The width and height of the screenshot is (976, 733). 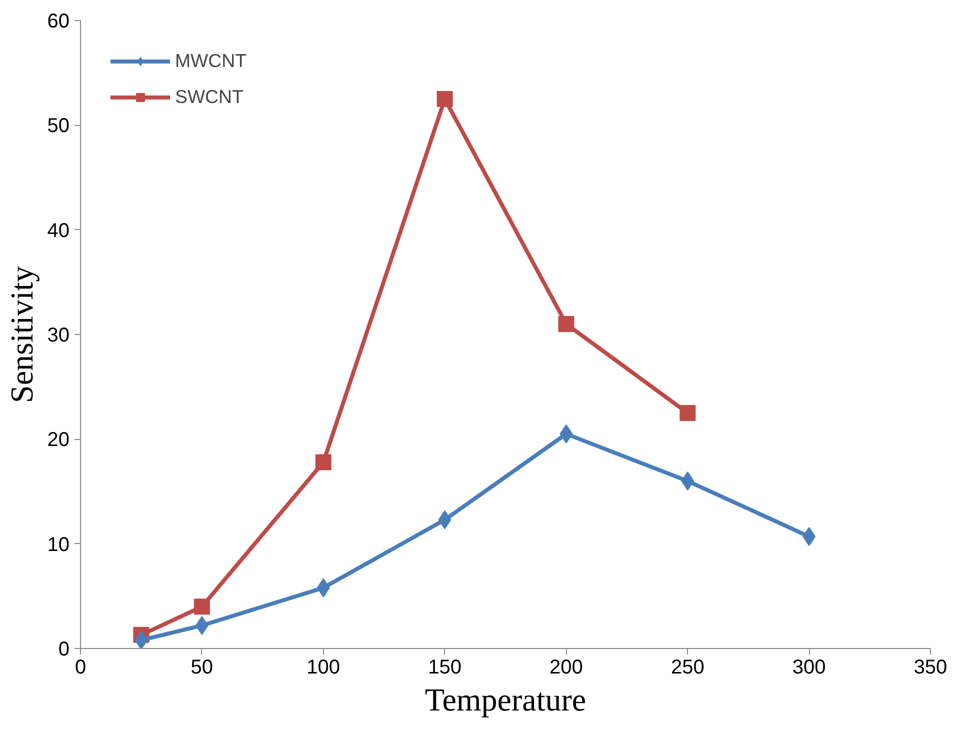 I want to click on y-tick-label: 30, so click(x=58, y=335).